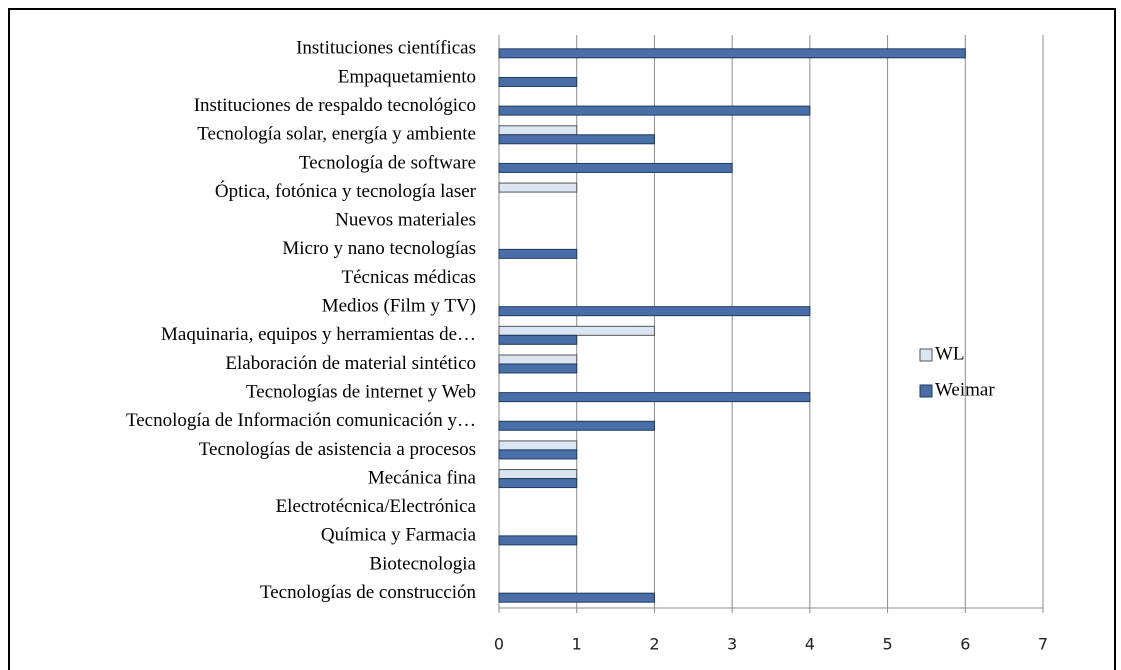 Image resolution: width=1121 pixels, height=670 pixels. I want to click on y-tick-label: Tecnología de software, so click(387, 162).